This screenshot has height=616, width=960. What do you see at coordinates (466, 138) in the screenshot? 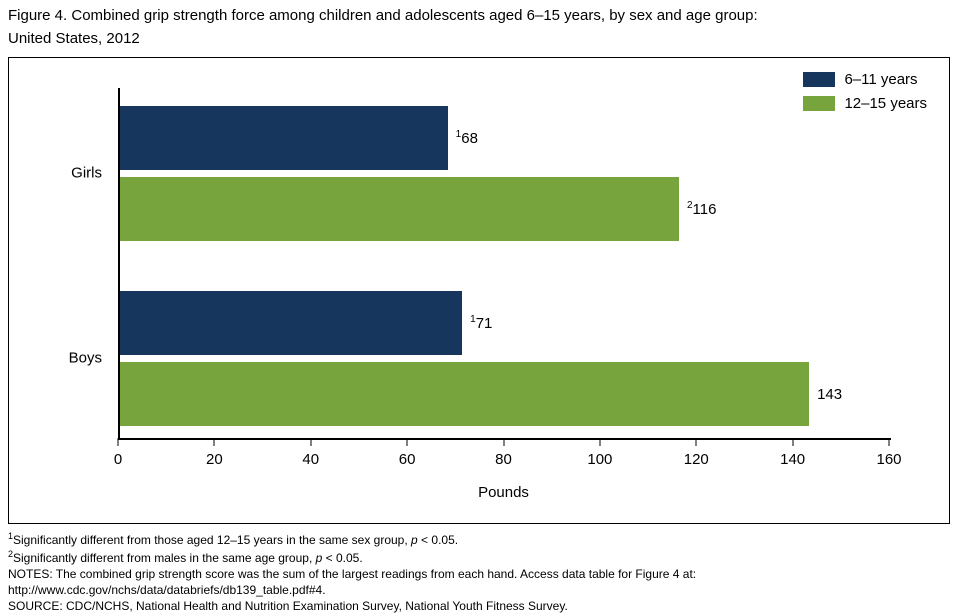
I see `bar-value-label: 168` at bounding box center [466, 138].